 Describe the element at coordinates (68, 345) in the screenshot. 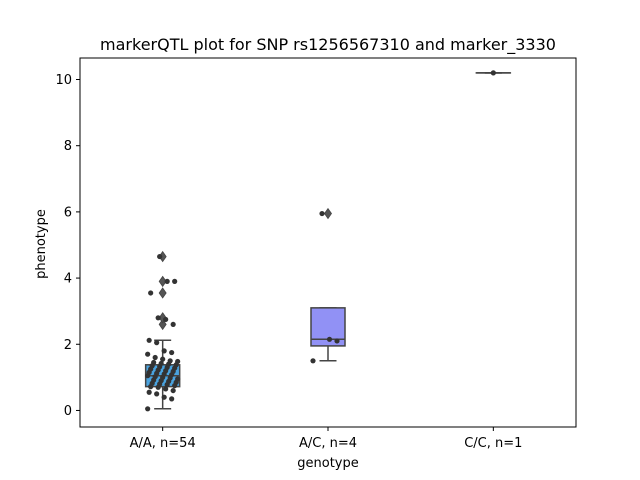

I see `y-tick-label: 2` at that location.